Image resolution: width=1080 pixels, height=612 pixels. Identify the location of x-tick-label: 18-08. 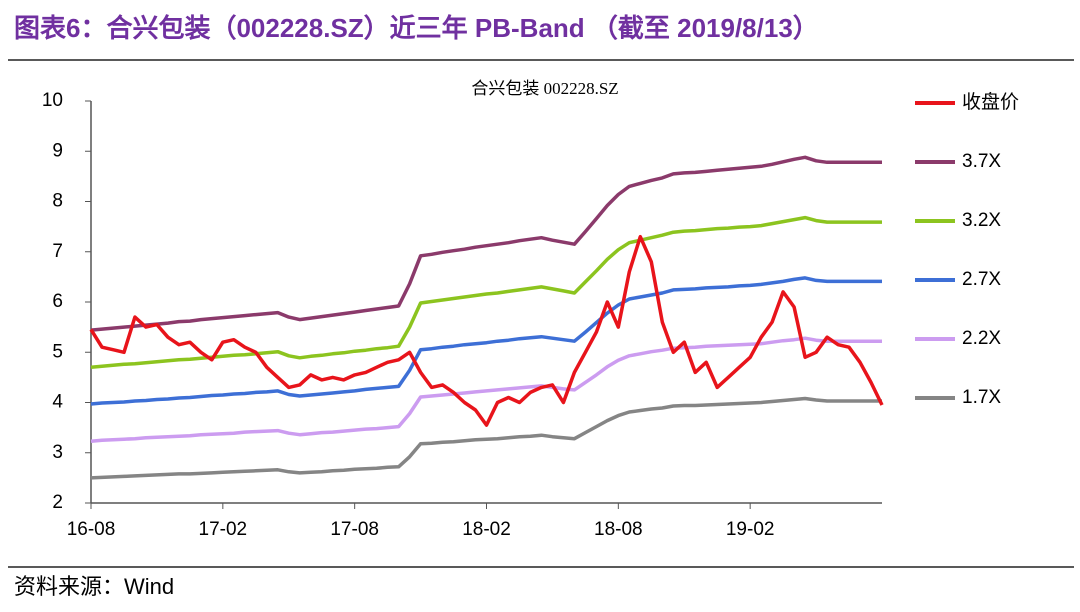
(618, 529).